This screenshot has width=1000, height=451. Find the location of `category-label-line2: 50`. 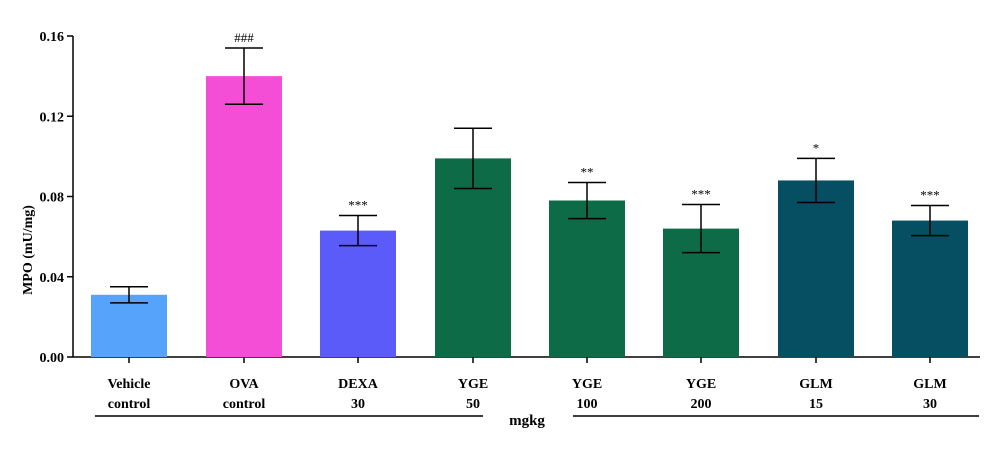

category-label-line2: 50 is located at coordinates (473, 404).